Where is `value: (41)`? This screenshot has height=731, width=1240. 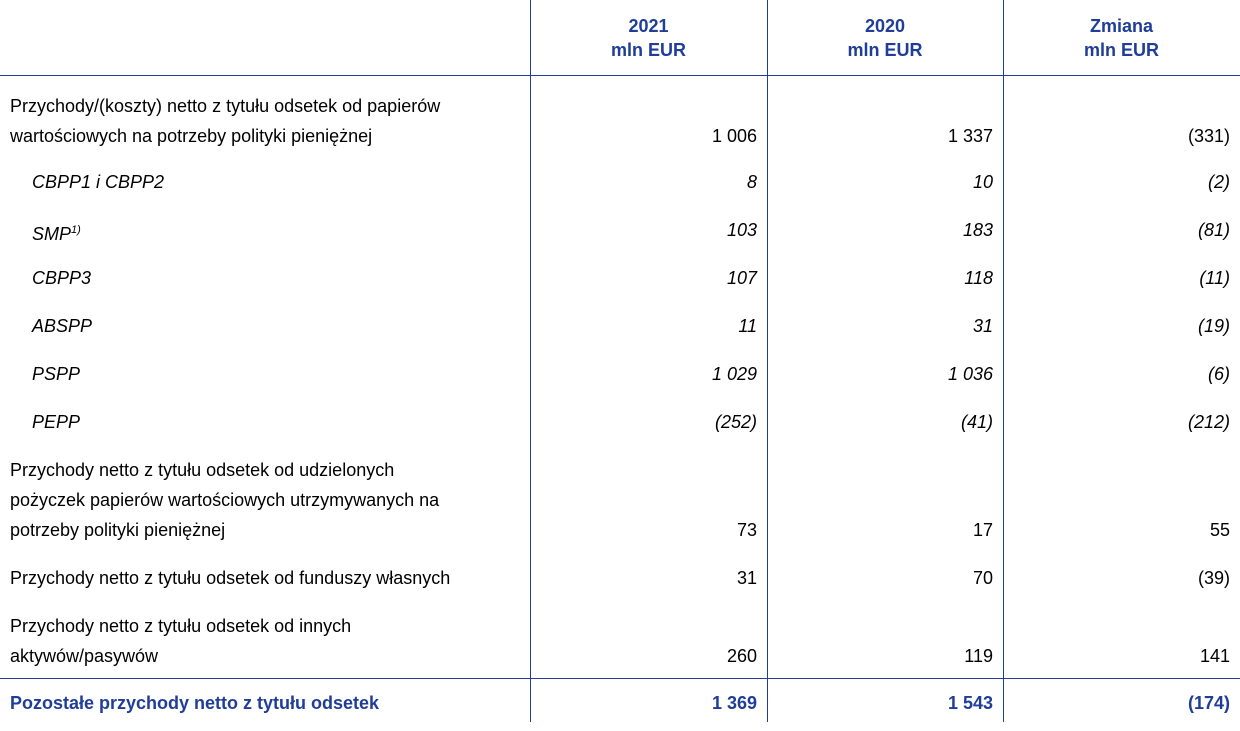
value: (41) is located at coordinates (976, 422).